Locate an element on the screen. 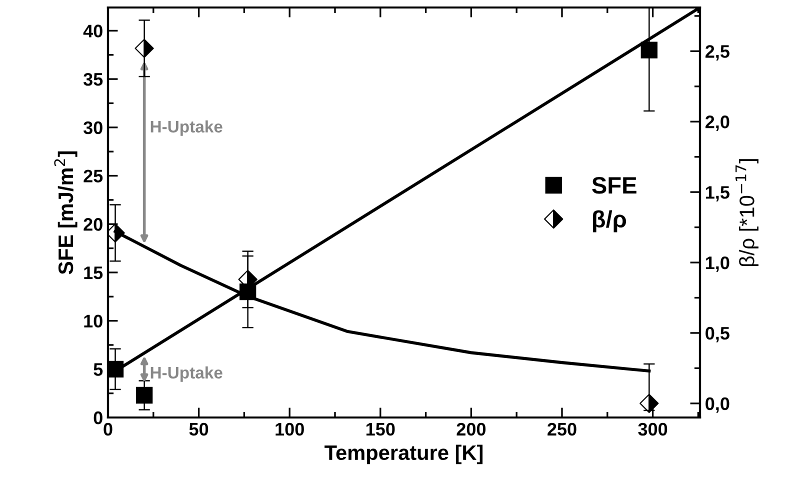 This screenshot has height=500, width=800. y2-tick-label: 1,0 is located at coordinates (718, 264).